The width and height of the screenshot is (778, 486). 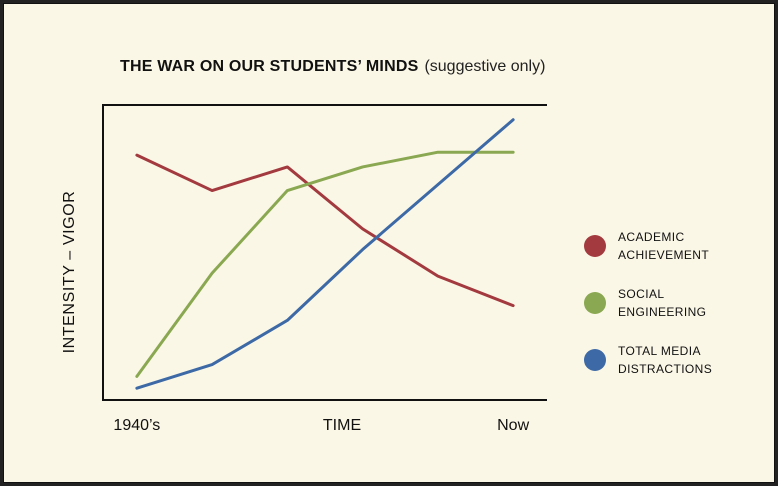 I want to click on legend-label: ACADEMIC ACHIEVEMENT, so click(x=664, y=246).